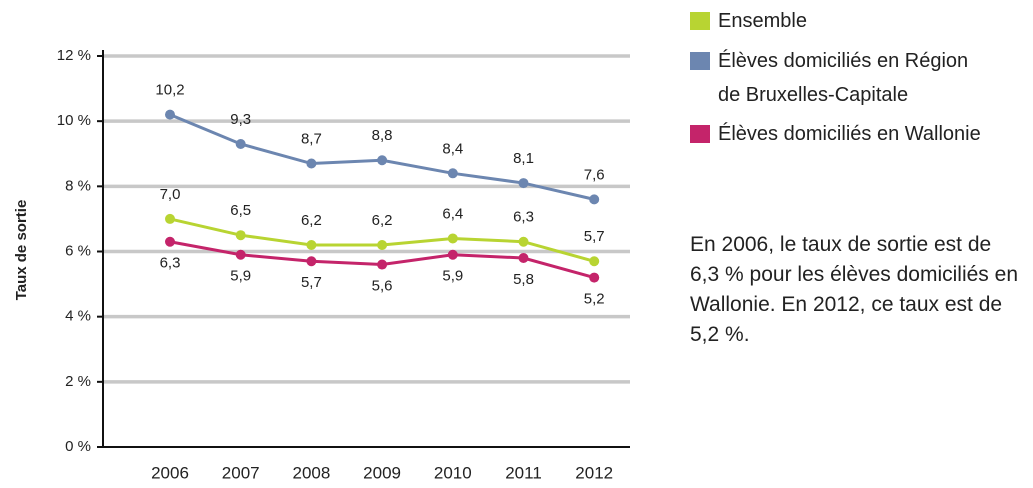  Describe the element at coordinates (78, 316) in the screenshot. I see `y-tick-label: 4 %` at that location.